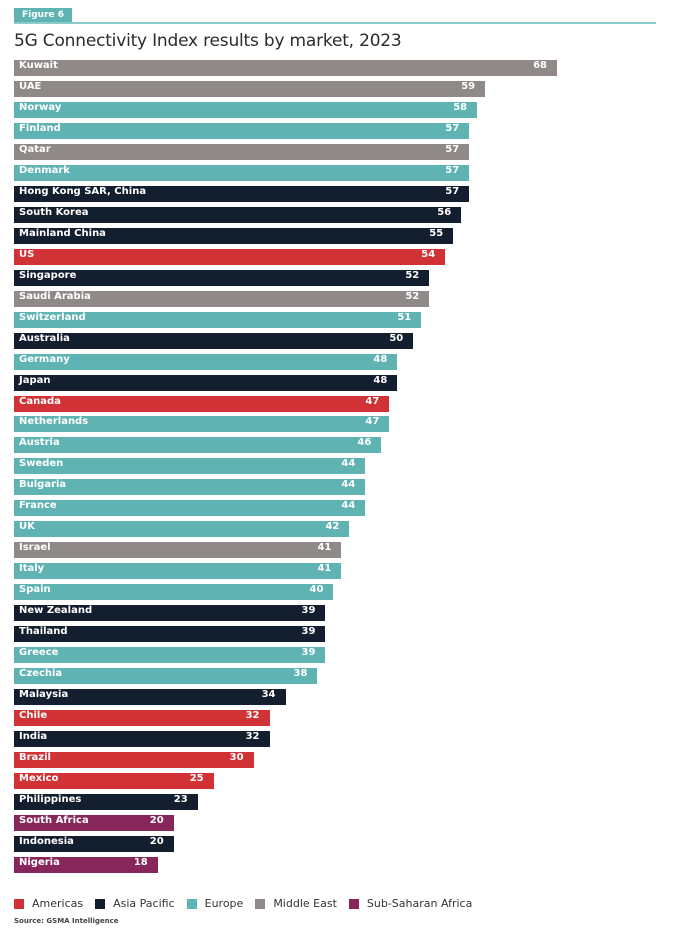  I want to click on bar-category-label: South Africa, so click(54, 820).